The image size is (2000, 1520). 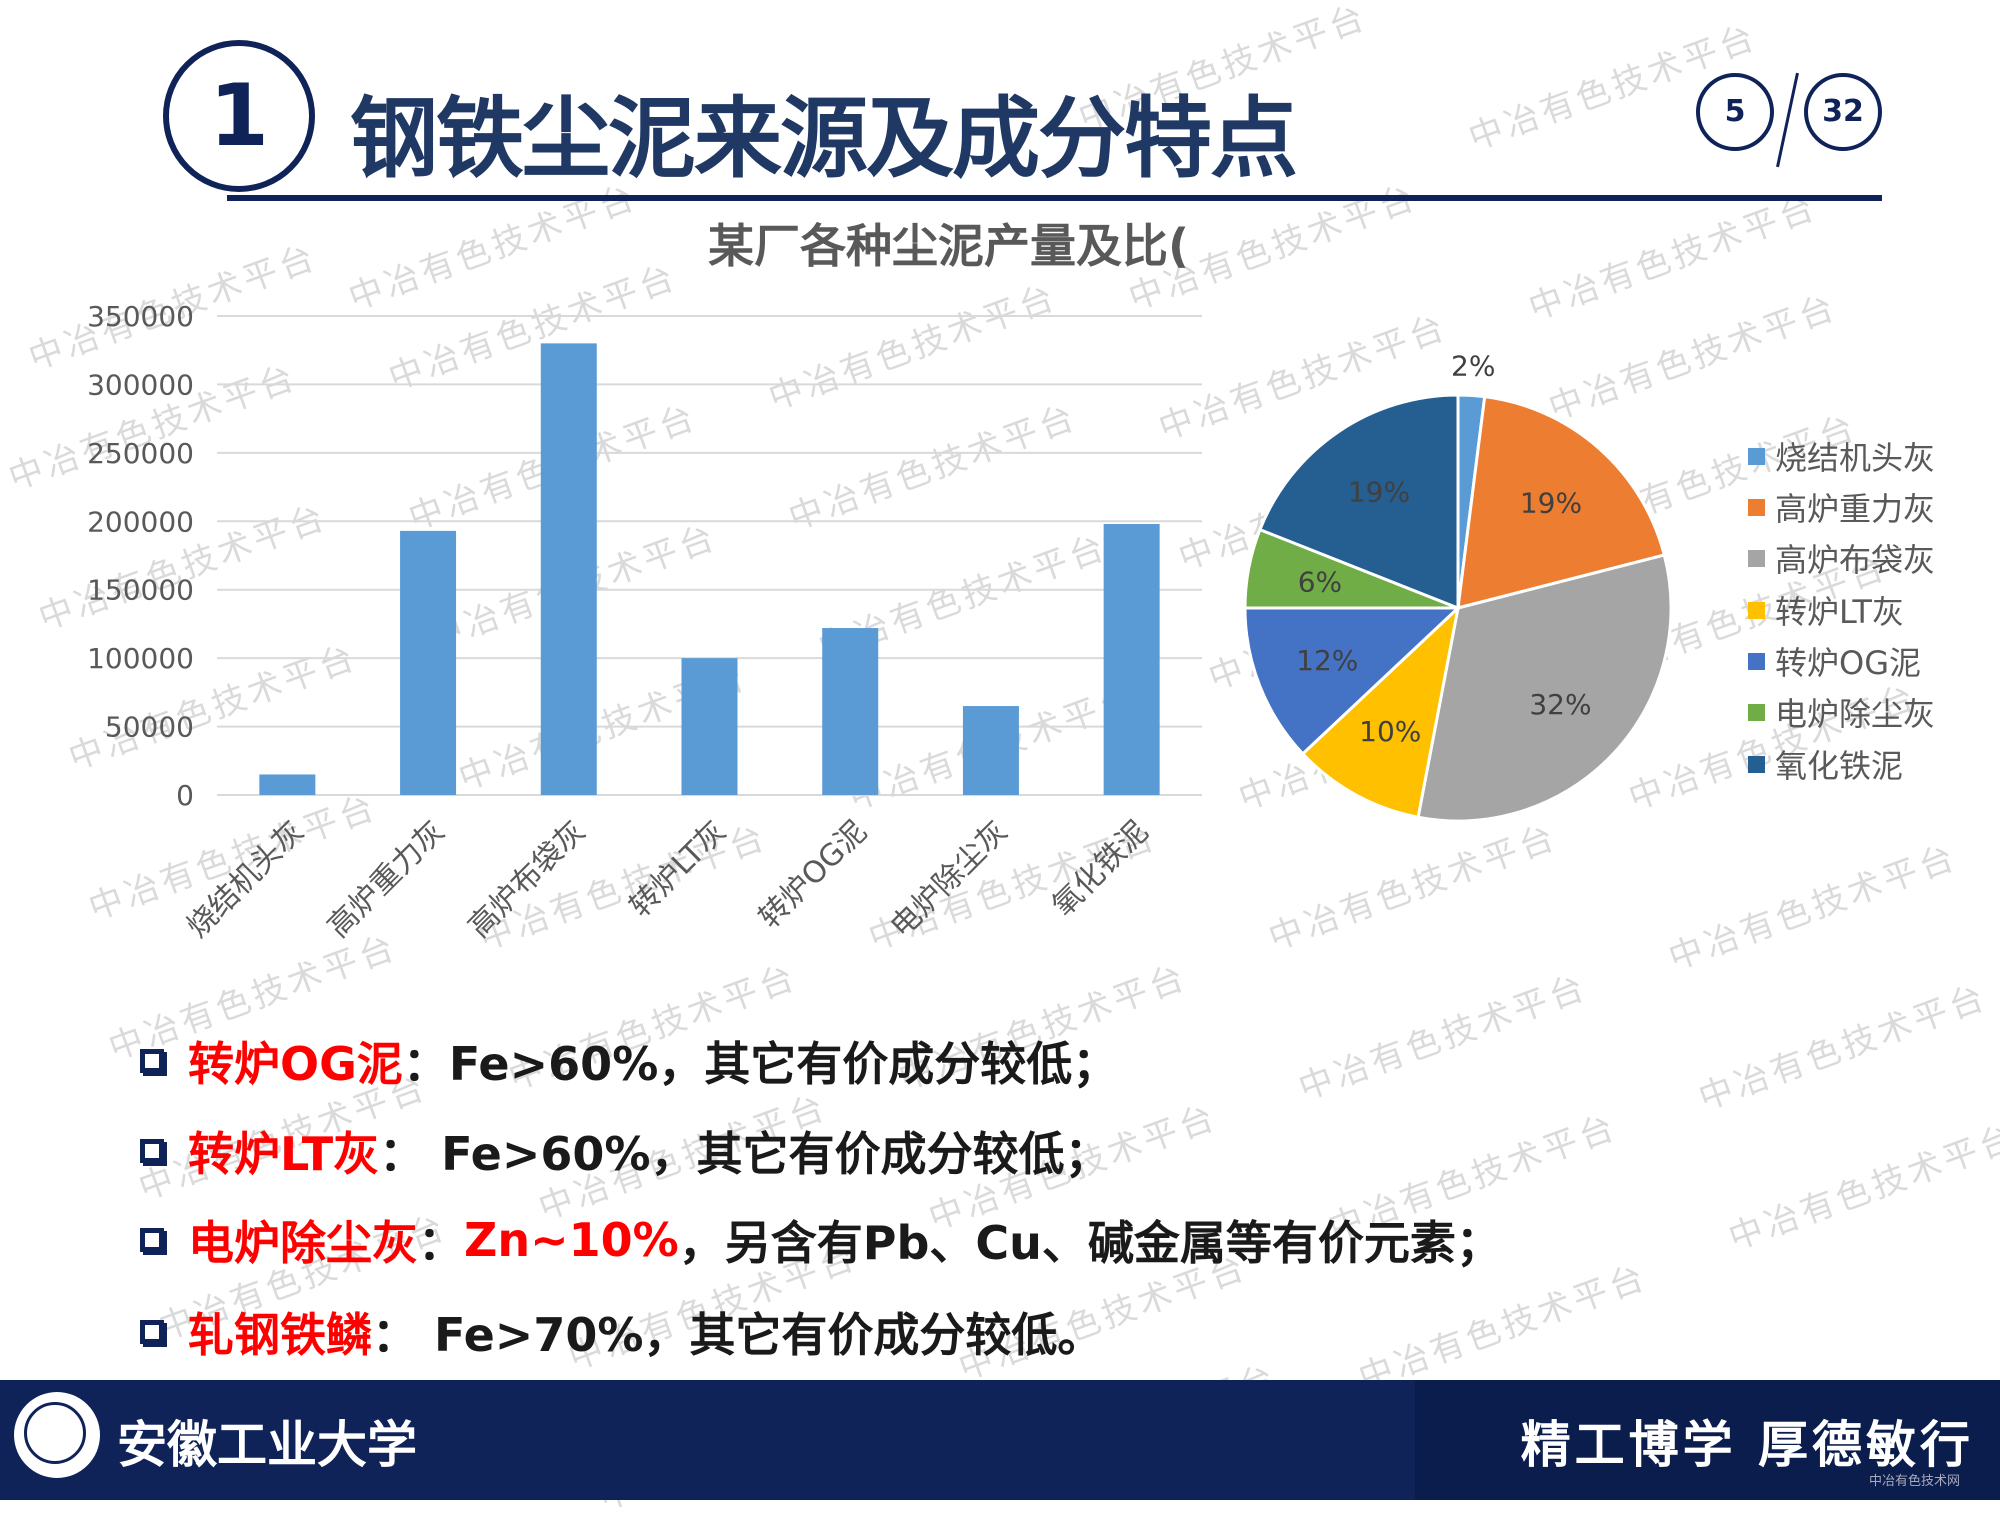 I want to click on y-tick-label: 50000, so click(x=149, y=727).